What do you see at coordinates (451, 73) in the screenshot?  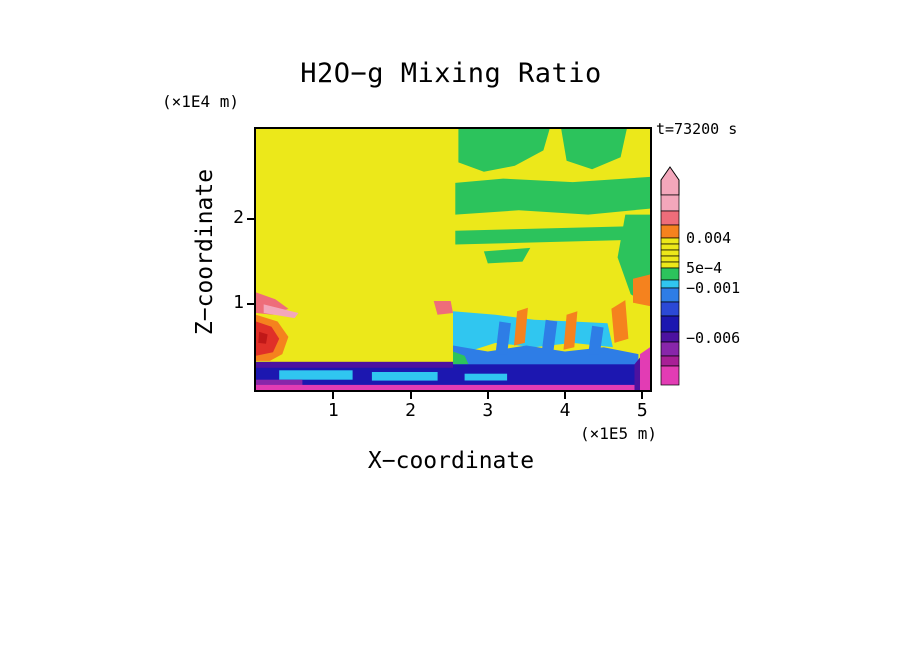 I see `plot-title: H2O−g Mixing Ratio` at bounding box center [451, 73].